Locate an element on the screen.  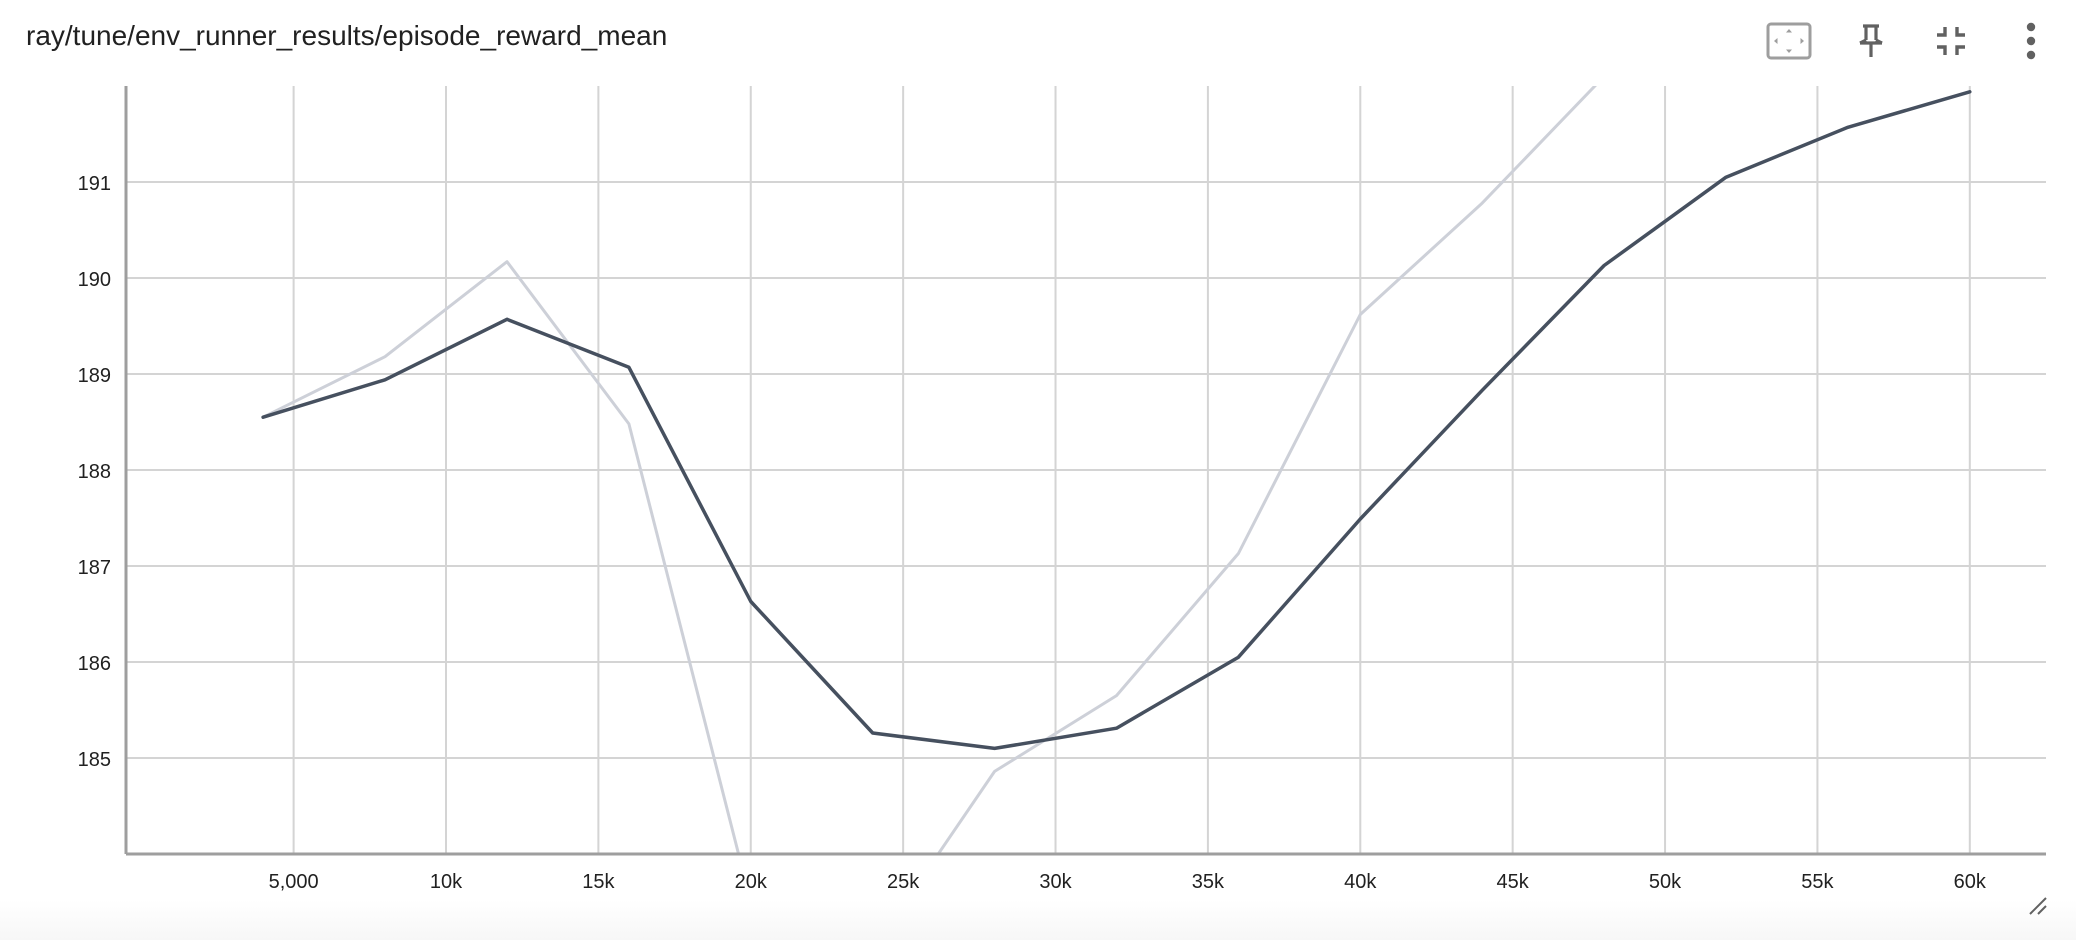
x-tick-label: 25k is located at coordinates (903, 882).